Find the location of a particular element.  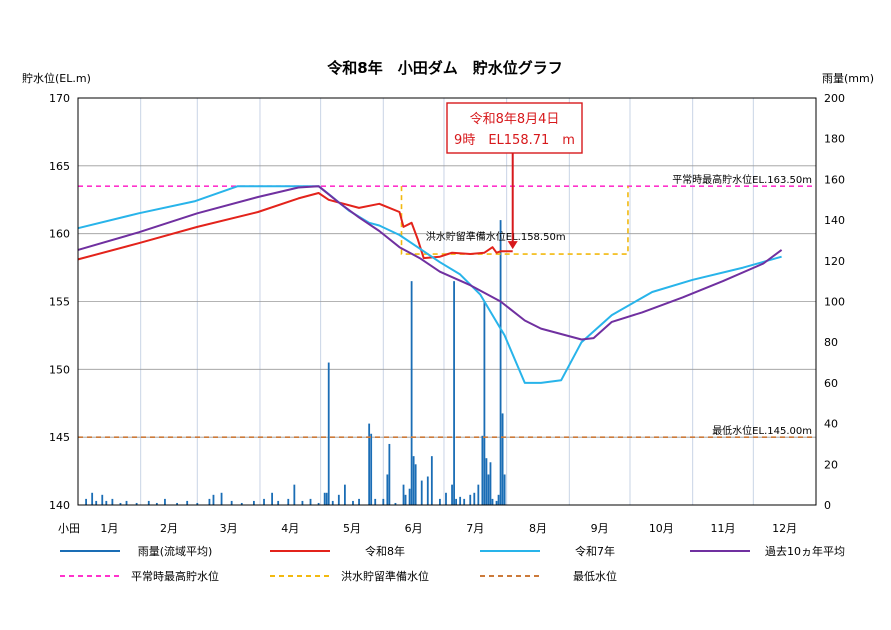

month-label: 9月 is located at coordinates (600, 528).